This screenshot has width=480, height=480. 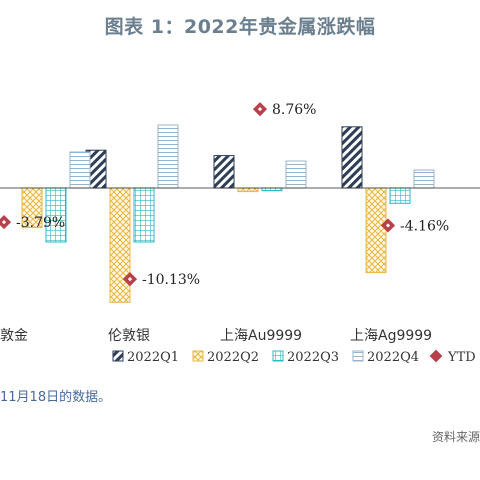 What do you see at coordinates (153, 357) in the screenshot?
I see `legend-label-2022Q1: 2022Q1` at bounding box center [153, 357].